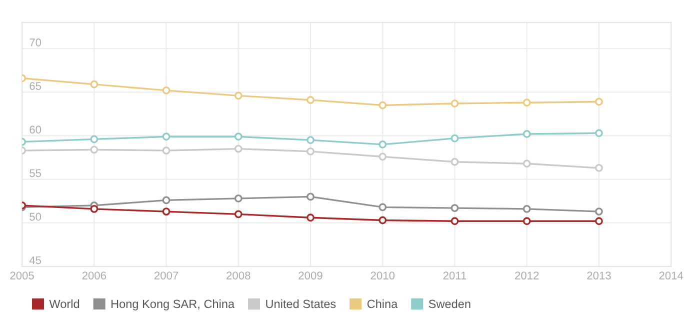  What do you see at coordinates (310, 276) in the screenshot?
I see `x-tick-label: 2009` at bounding box center [310, 276].